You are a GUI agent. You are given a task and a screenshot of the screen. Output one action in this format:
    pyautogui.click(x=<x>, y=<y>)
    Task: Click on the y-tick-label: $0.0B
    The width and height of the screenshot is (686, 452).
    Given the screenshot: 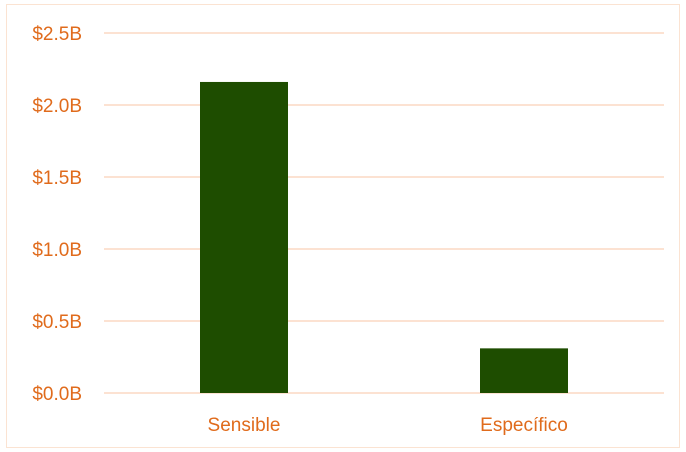 What is the action you would take?
    pyautogui.click(x=57, y=394)
    